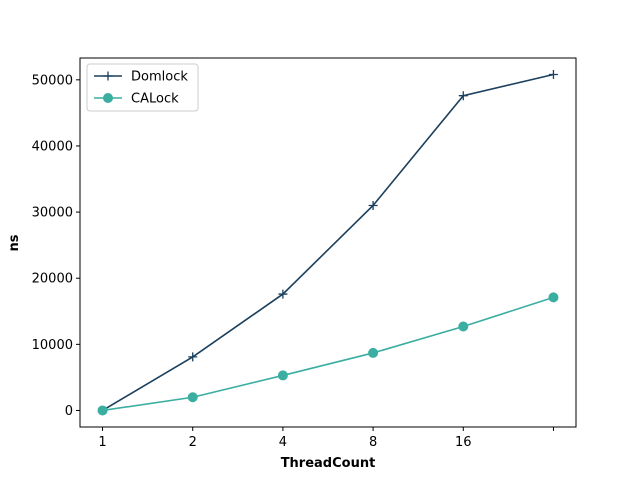 This screenshot has height=480, width=640. Describe the element at coordinates (52, 345) in the screenshot. I see `y-tick-label: 10000` at that location.